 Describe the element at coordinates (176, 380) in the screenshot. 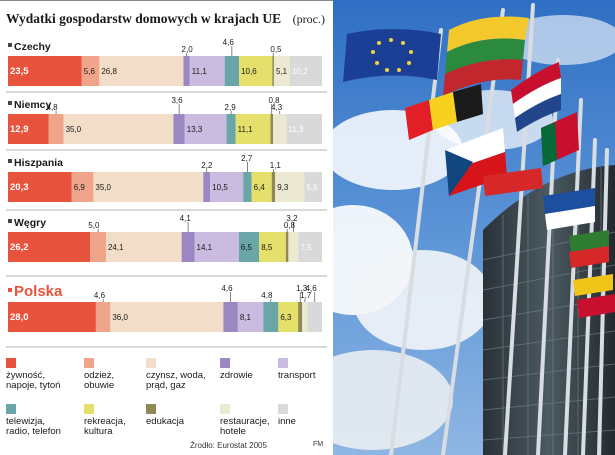

I see `legend-label: czynsz, woda, prąd, gaz` at that location.